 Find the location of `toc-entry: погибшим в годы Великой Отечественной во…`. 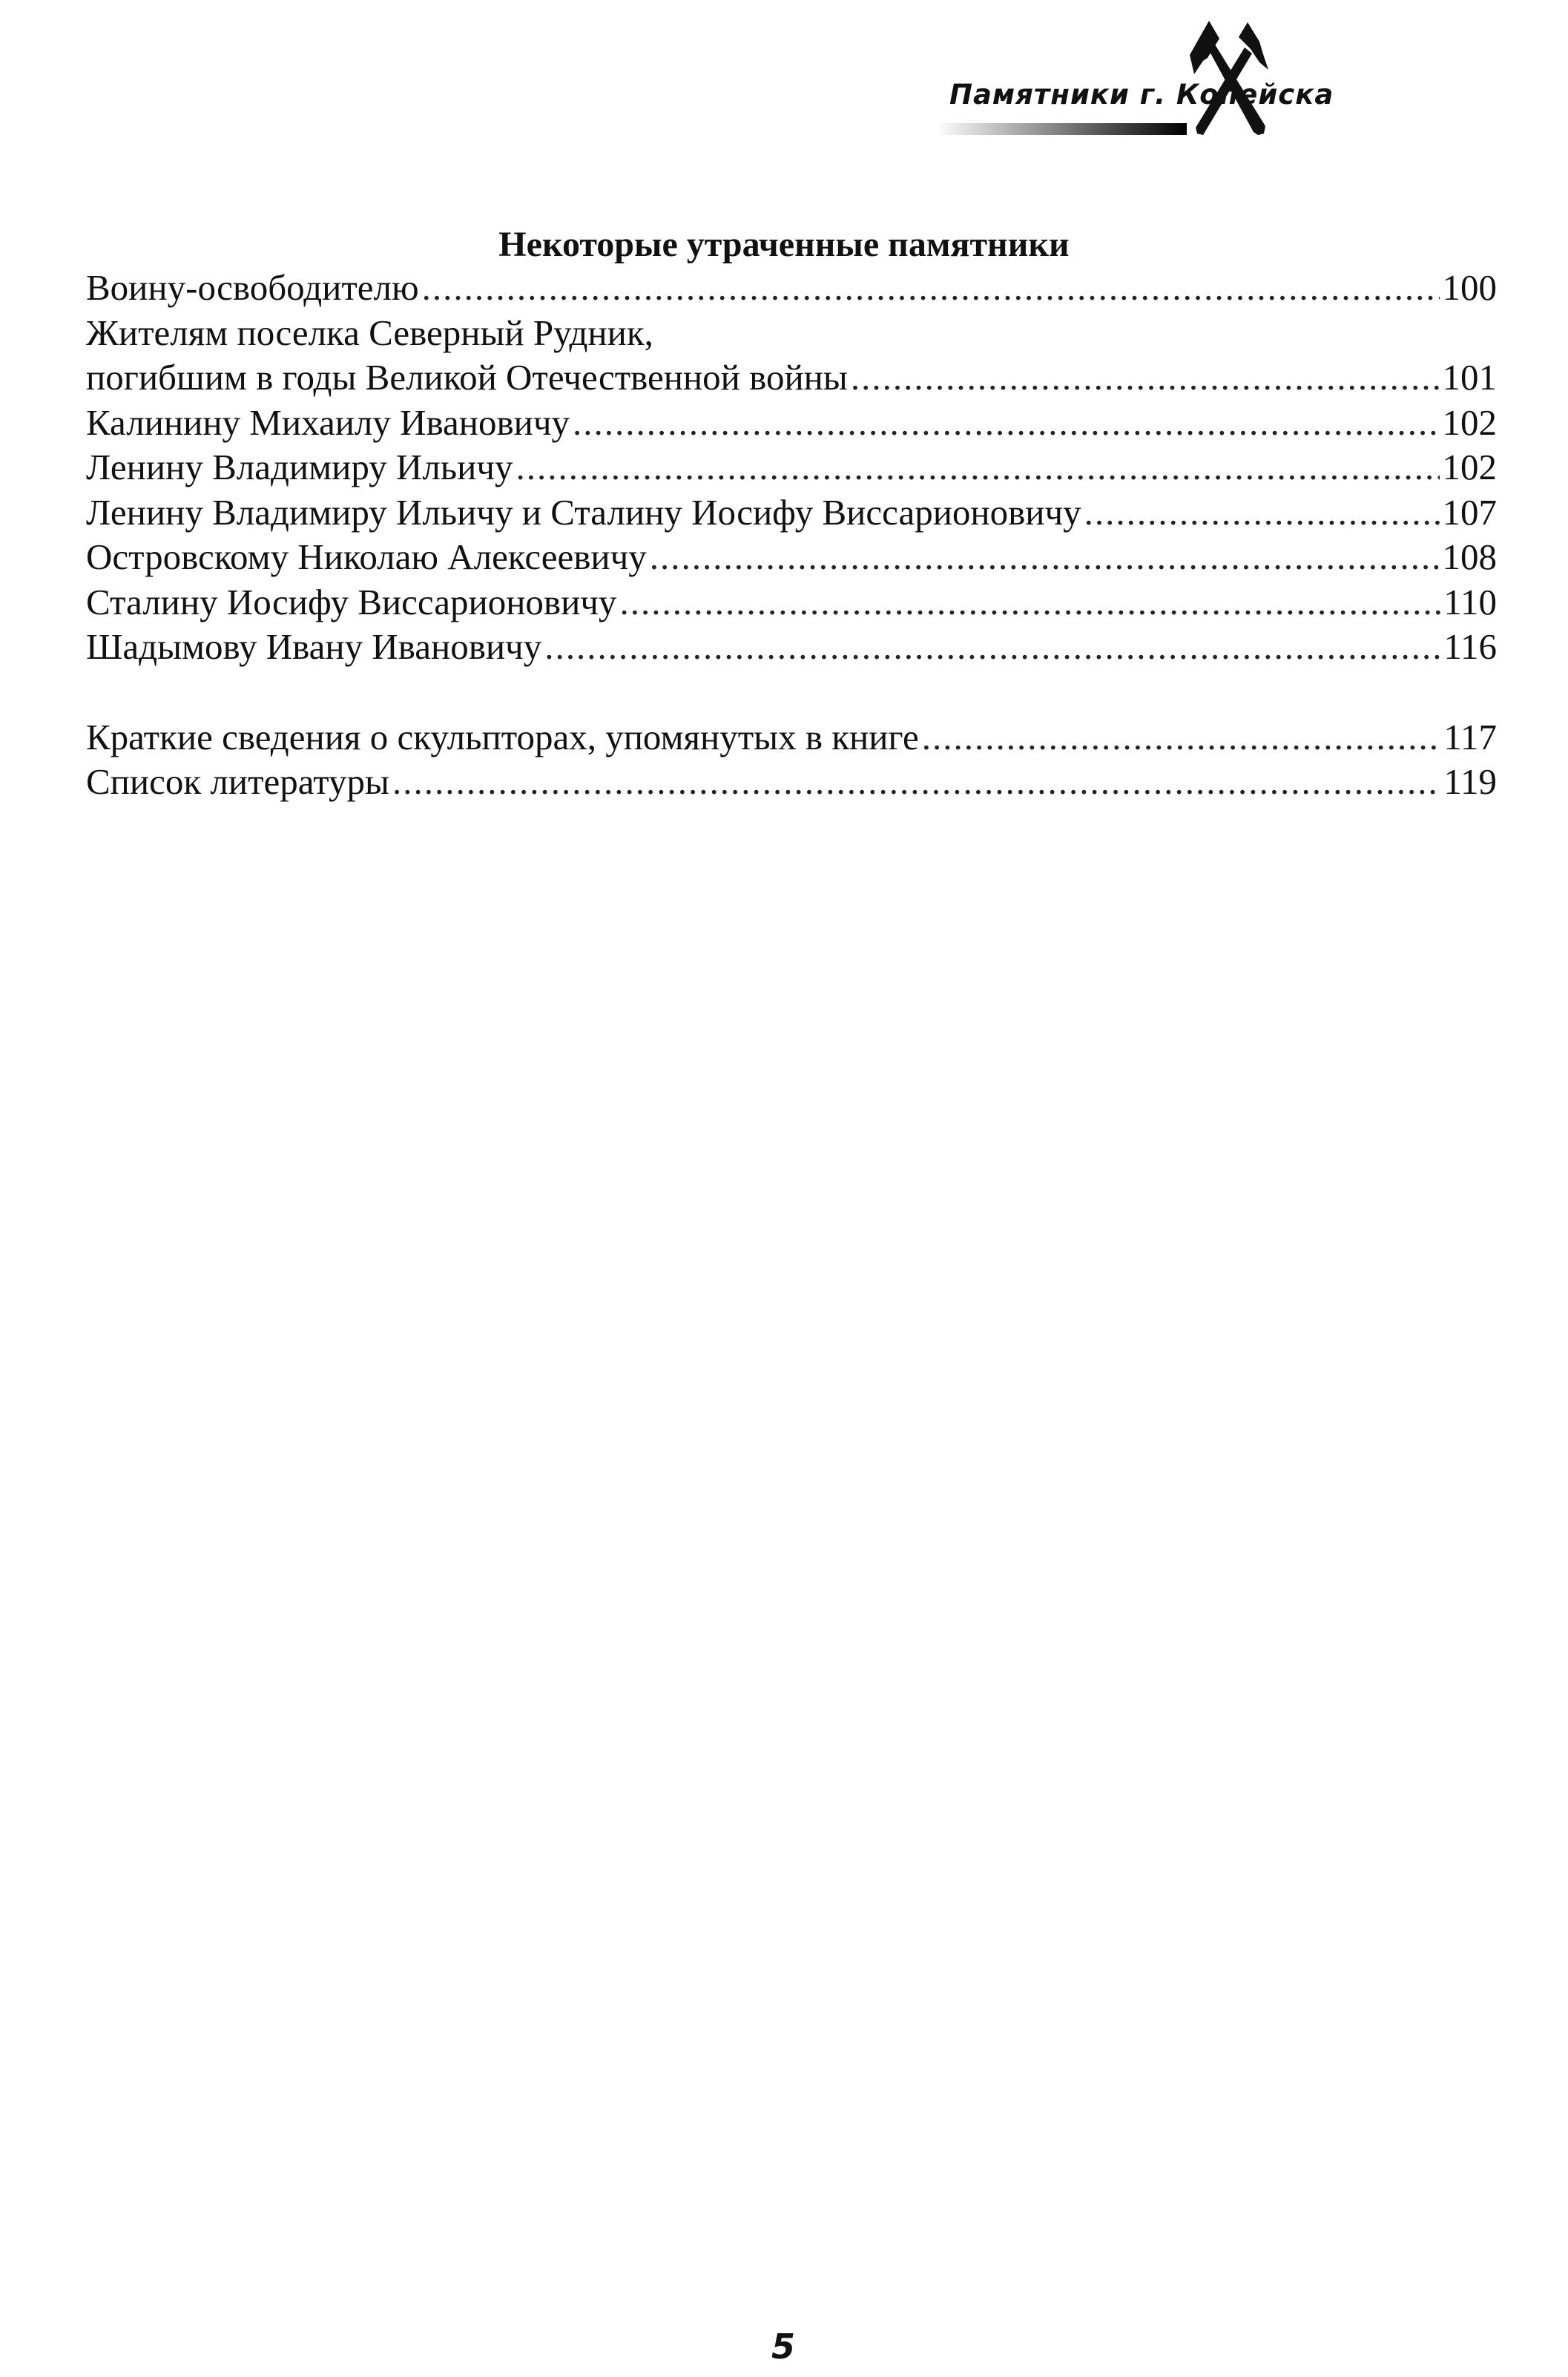

toc-entry: погибшим в годы Великой Отечественной во… is located at coordinates (791, 378).